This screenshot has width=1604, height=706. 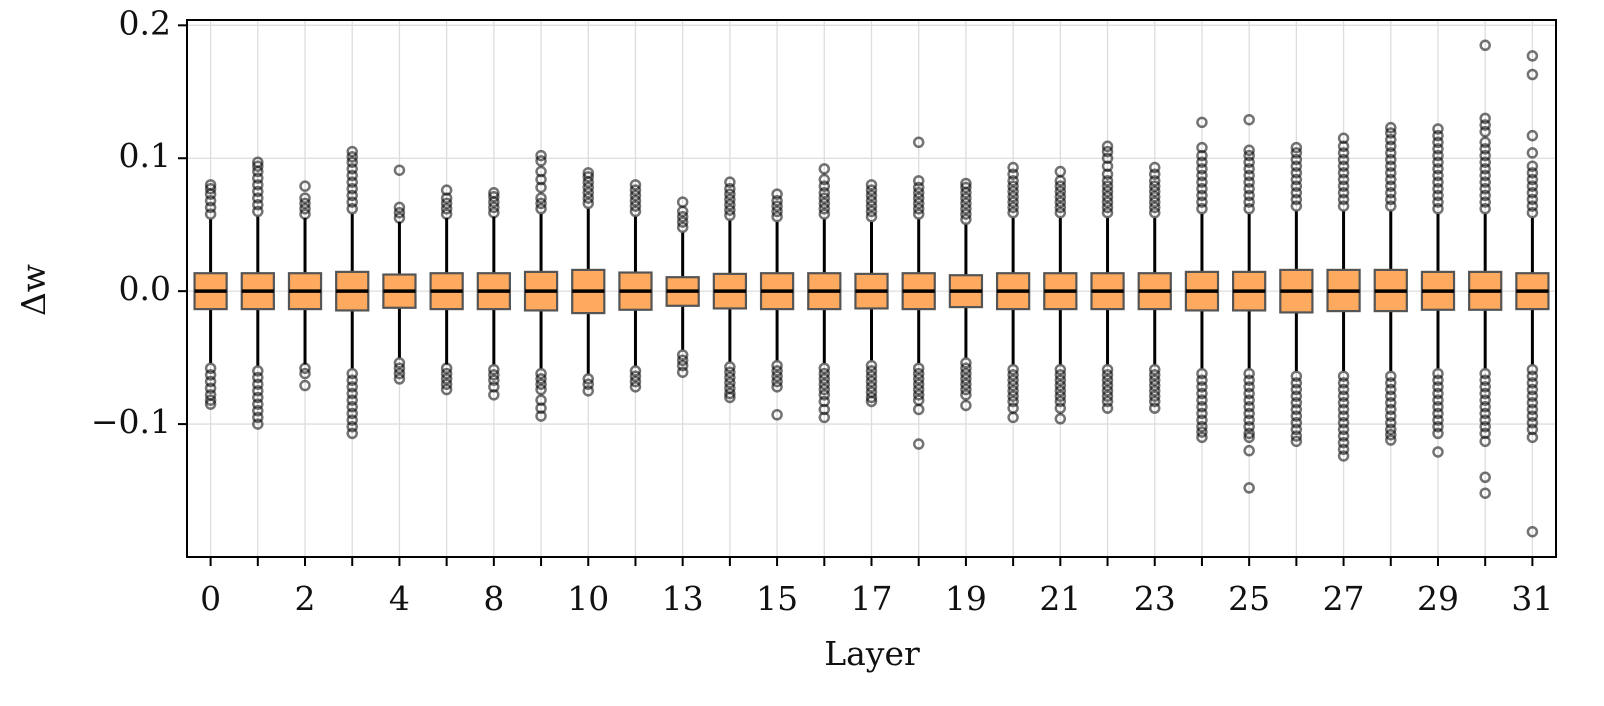 What do you see at coordinates (1249, 598) in the screenshot?
I see `x-tick-label: 25` at bounding box center [1249, 598].